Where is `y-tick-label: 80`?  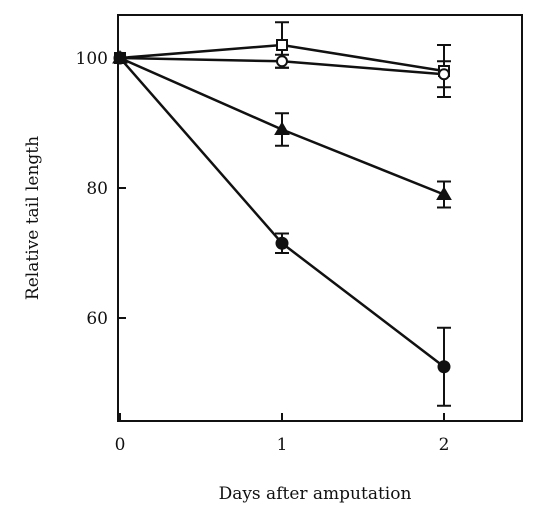
y-tick-label: 80 is located at coordinates (97, 189).